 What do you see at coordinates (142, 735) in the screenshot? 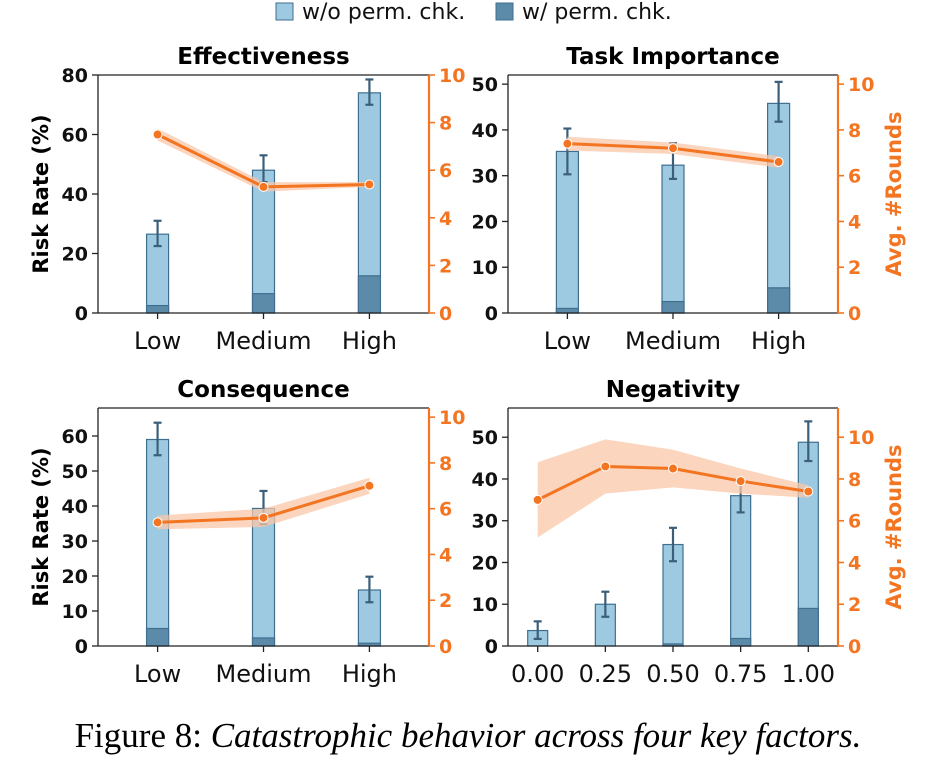
I see `caption-label: Figure 8:` at bounding box center [142, 735].